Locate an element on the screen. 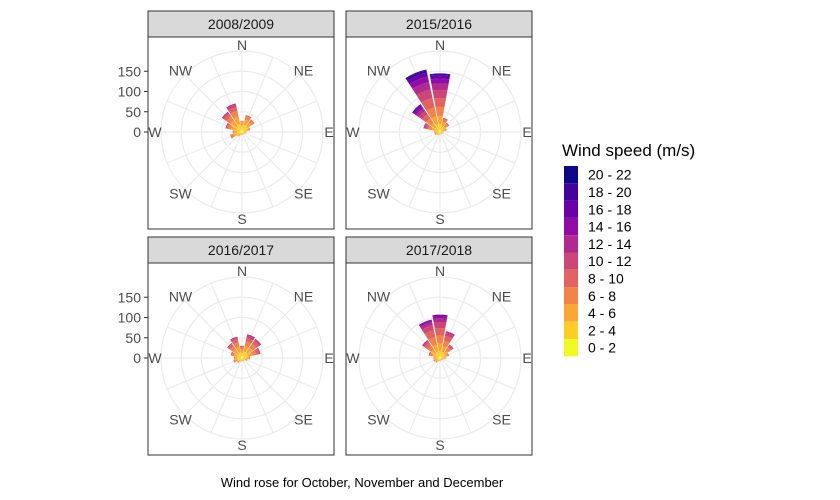  radial-tick-label: 100 is located at coordinates (130, 318).